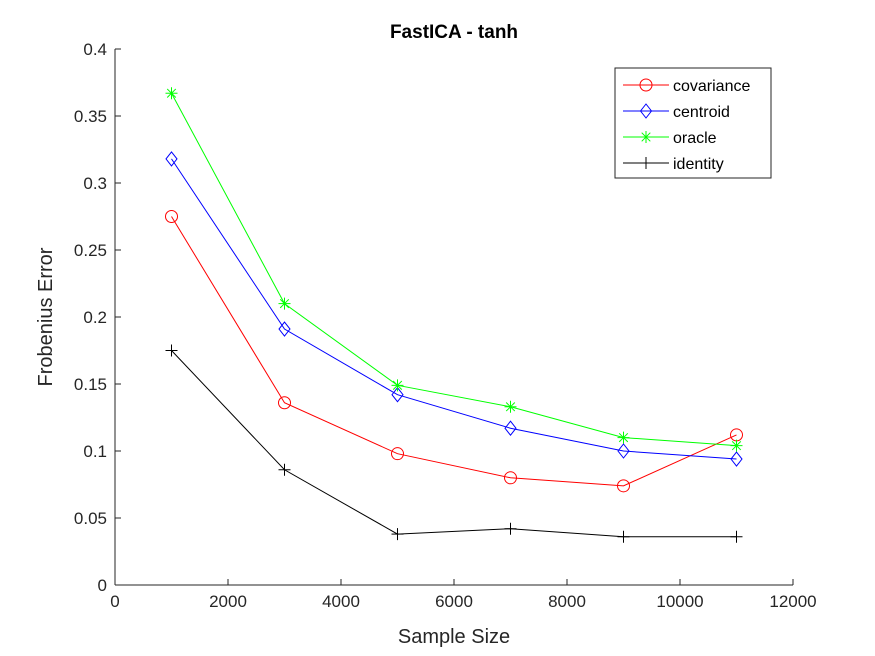 The height and width of the screenshot is (656, 875). I want to click on legend-label: identity, so click(698, 164).